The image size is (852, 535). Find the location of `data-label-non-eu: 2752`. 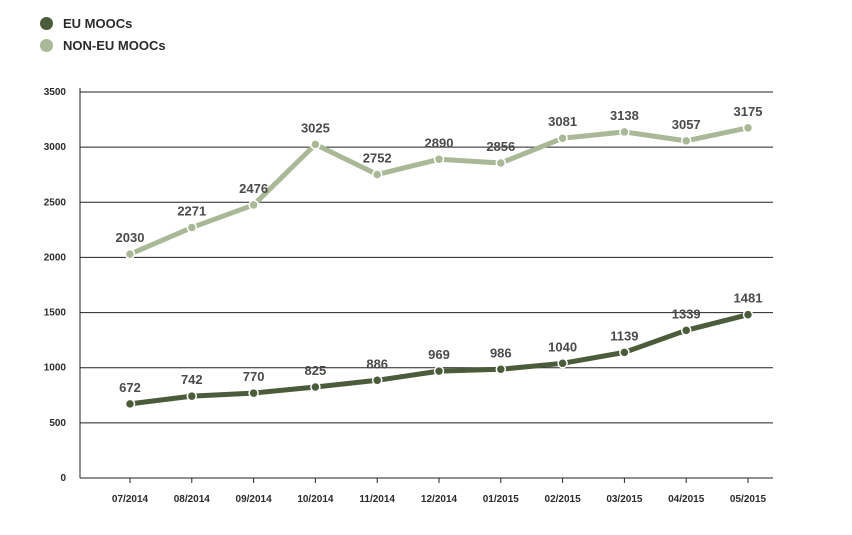

data-label-non-eu: 2752 is located at coordinates (377, 157).